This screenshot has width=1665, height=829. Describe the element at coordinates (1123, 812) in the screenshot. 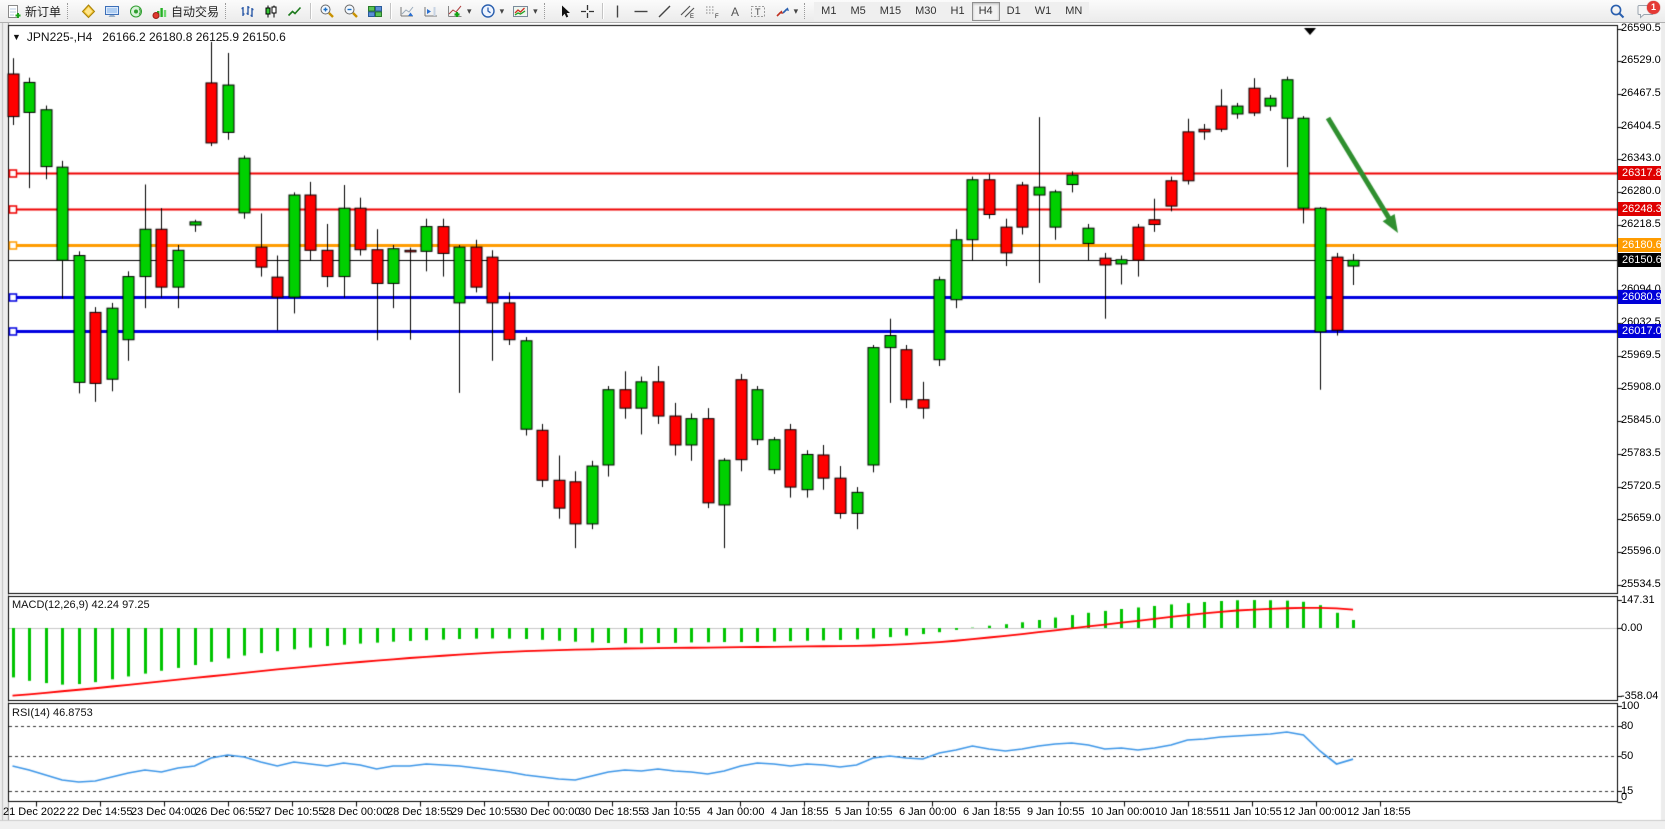

I see `time-axis-label: 10 Jan 00:00` at that location.